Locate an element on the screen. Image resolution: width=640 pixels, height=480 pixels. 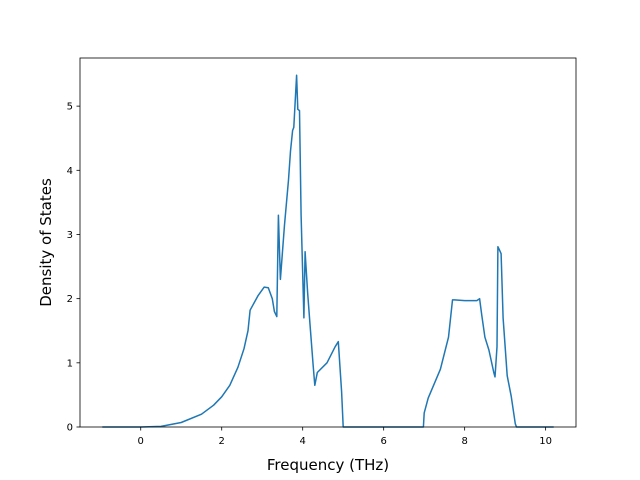
y-tick-label: 5 is located at coordinates (70, 107).